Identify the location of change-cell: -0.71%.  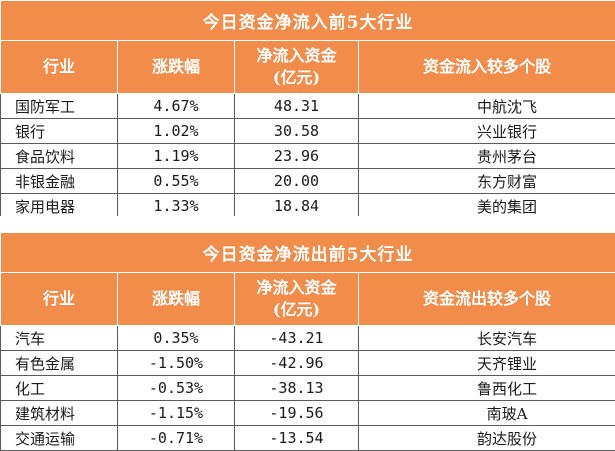
(176, 438).